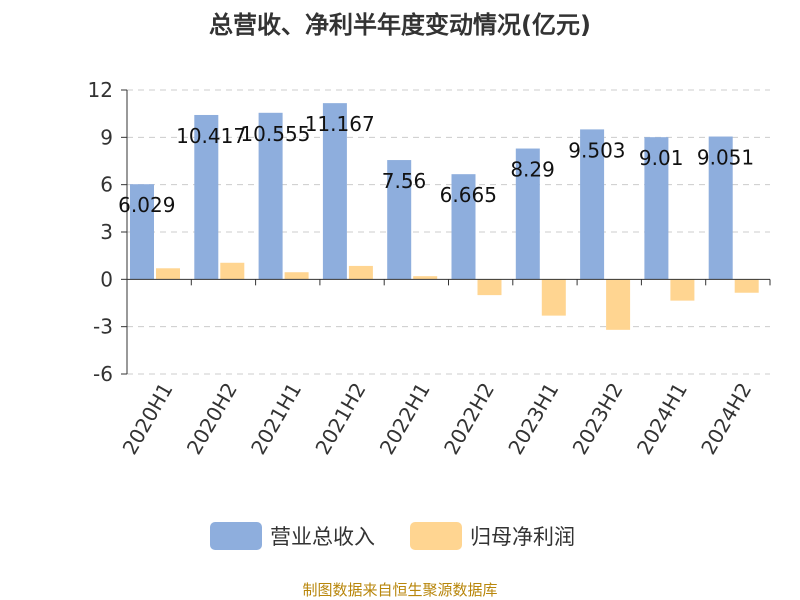 Image resolution: width=800 pixels, height=600 pixels. I want to click on data-label: 7.56, so click(404, 181).